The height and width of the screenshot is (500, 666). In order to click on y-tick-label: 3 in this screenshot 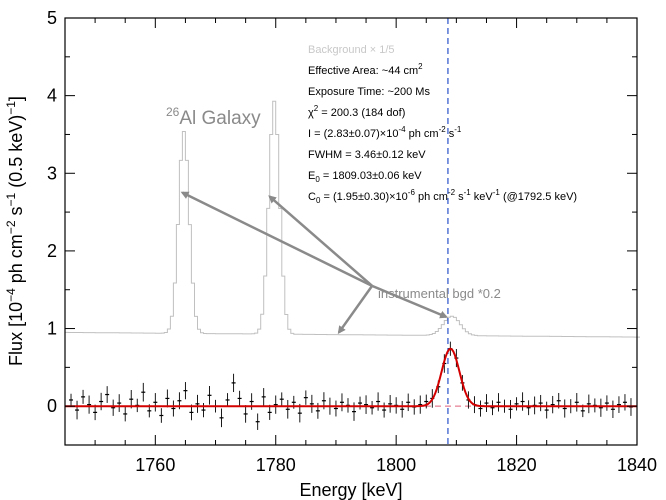, I will do `click(52, 173)`.